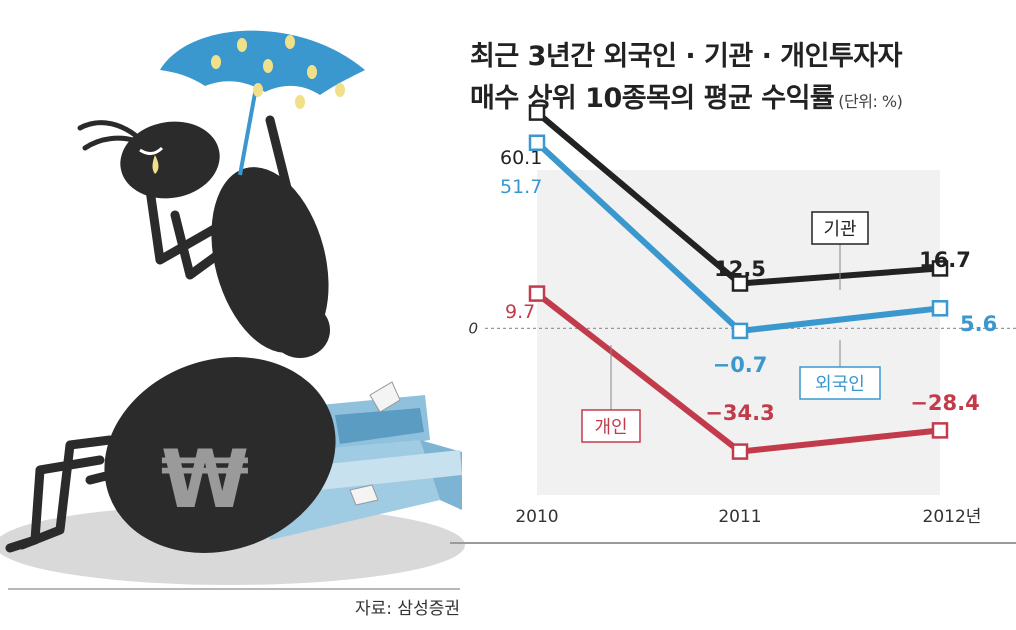 The image size is (1016, 630). I want to click on data-value-label: −34.3, so click(739, 413).